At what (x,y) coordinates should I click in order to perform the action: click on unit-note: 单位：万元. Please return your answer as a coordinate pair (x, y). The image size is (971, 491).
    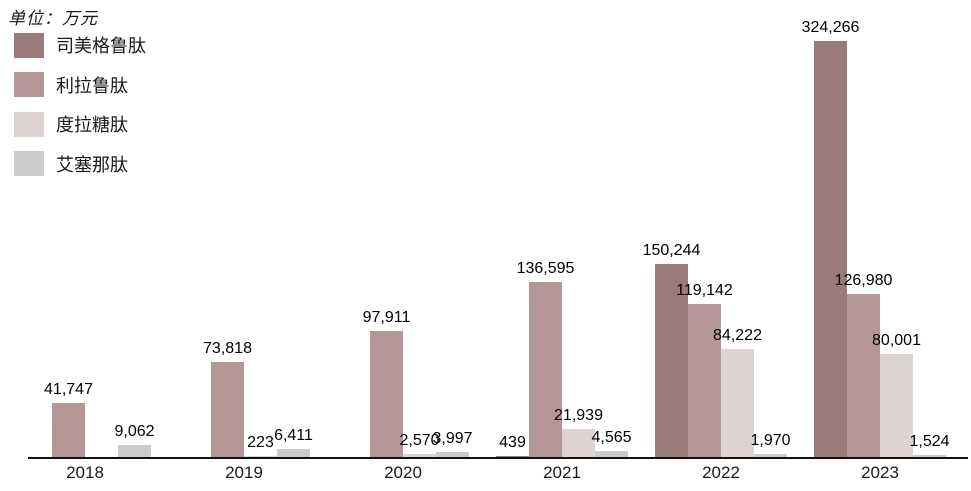
    Looking at the image, I should click on (53, 18).